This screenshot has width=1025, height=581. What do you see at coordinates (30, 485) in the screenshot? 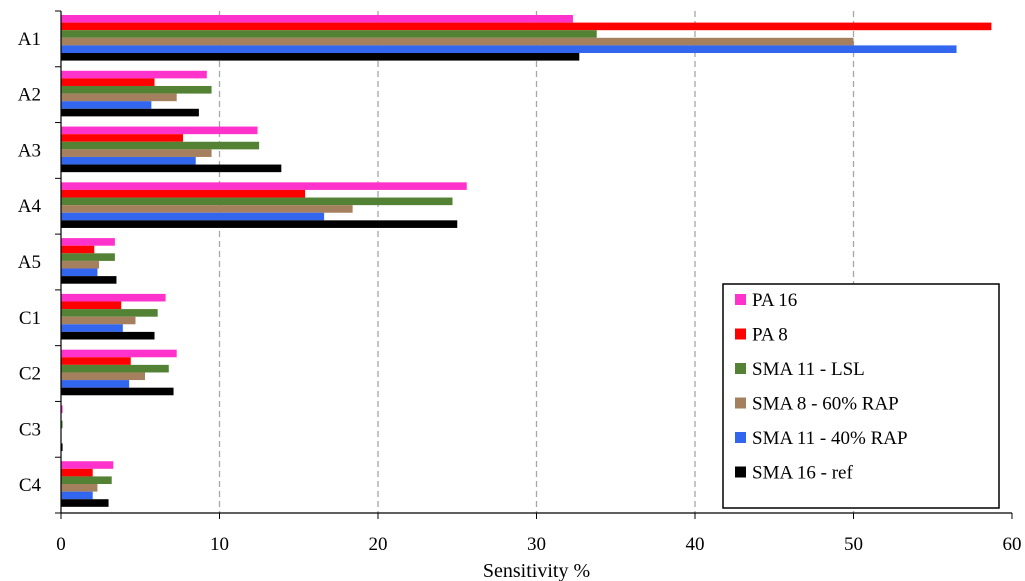
I see `y-tick-label-C4: C4` at bounding box center [30, 485].